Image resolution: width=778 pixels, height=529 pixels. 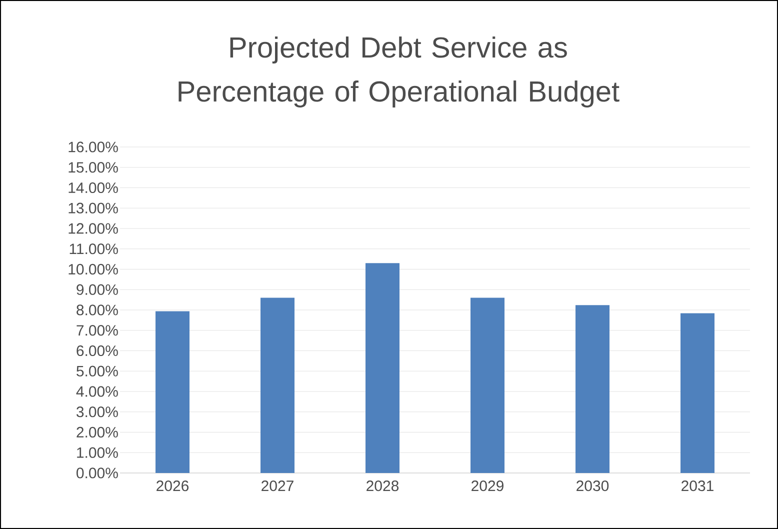 I want to click on x-tick-label: 2028, so click(x=382, y=486).